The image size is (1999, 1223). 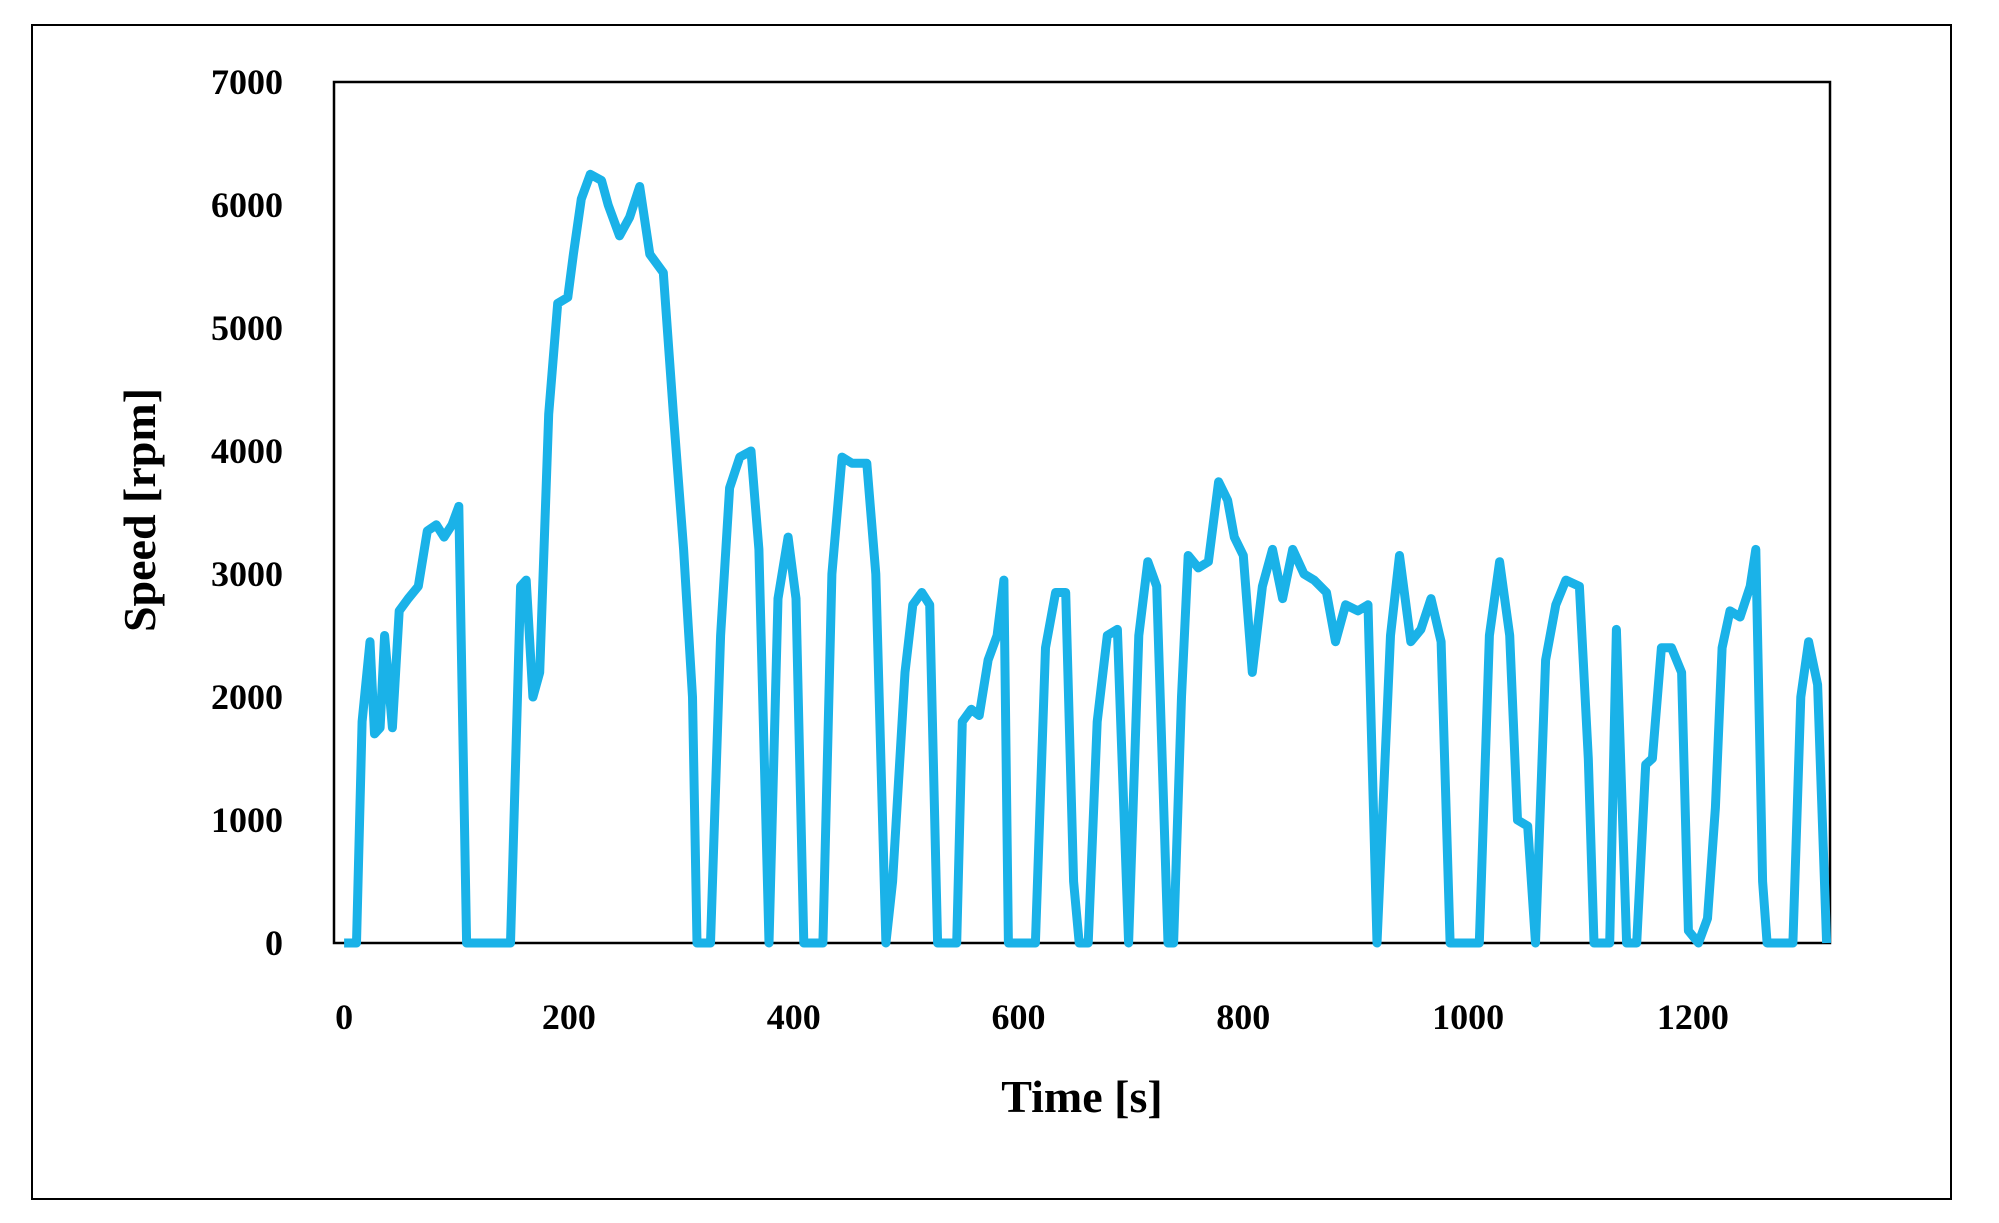 What do you see at coordinates (794, 1017) in the screenshot?
I see `x-tick-label: 400` at bounding box center [794, 1017].